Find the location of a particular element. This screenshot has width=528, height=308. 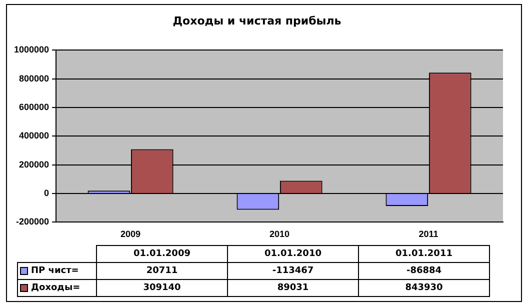

chart-title: Доходы и чистая прибыль is located at coordinates (257, 21).